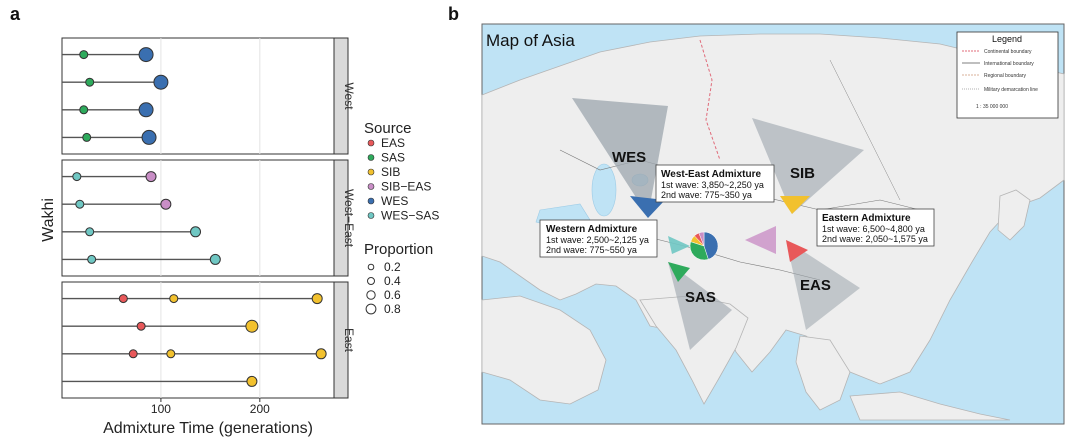  Describe the element at coordinates (48, 220) in the screenshot. I see `y-axis-title: Wakhi` at that location.